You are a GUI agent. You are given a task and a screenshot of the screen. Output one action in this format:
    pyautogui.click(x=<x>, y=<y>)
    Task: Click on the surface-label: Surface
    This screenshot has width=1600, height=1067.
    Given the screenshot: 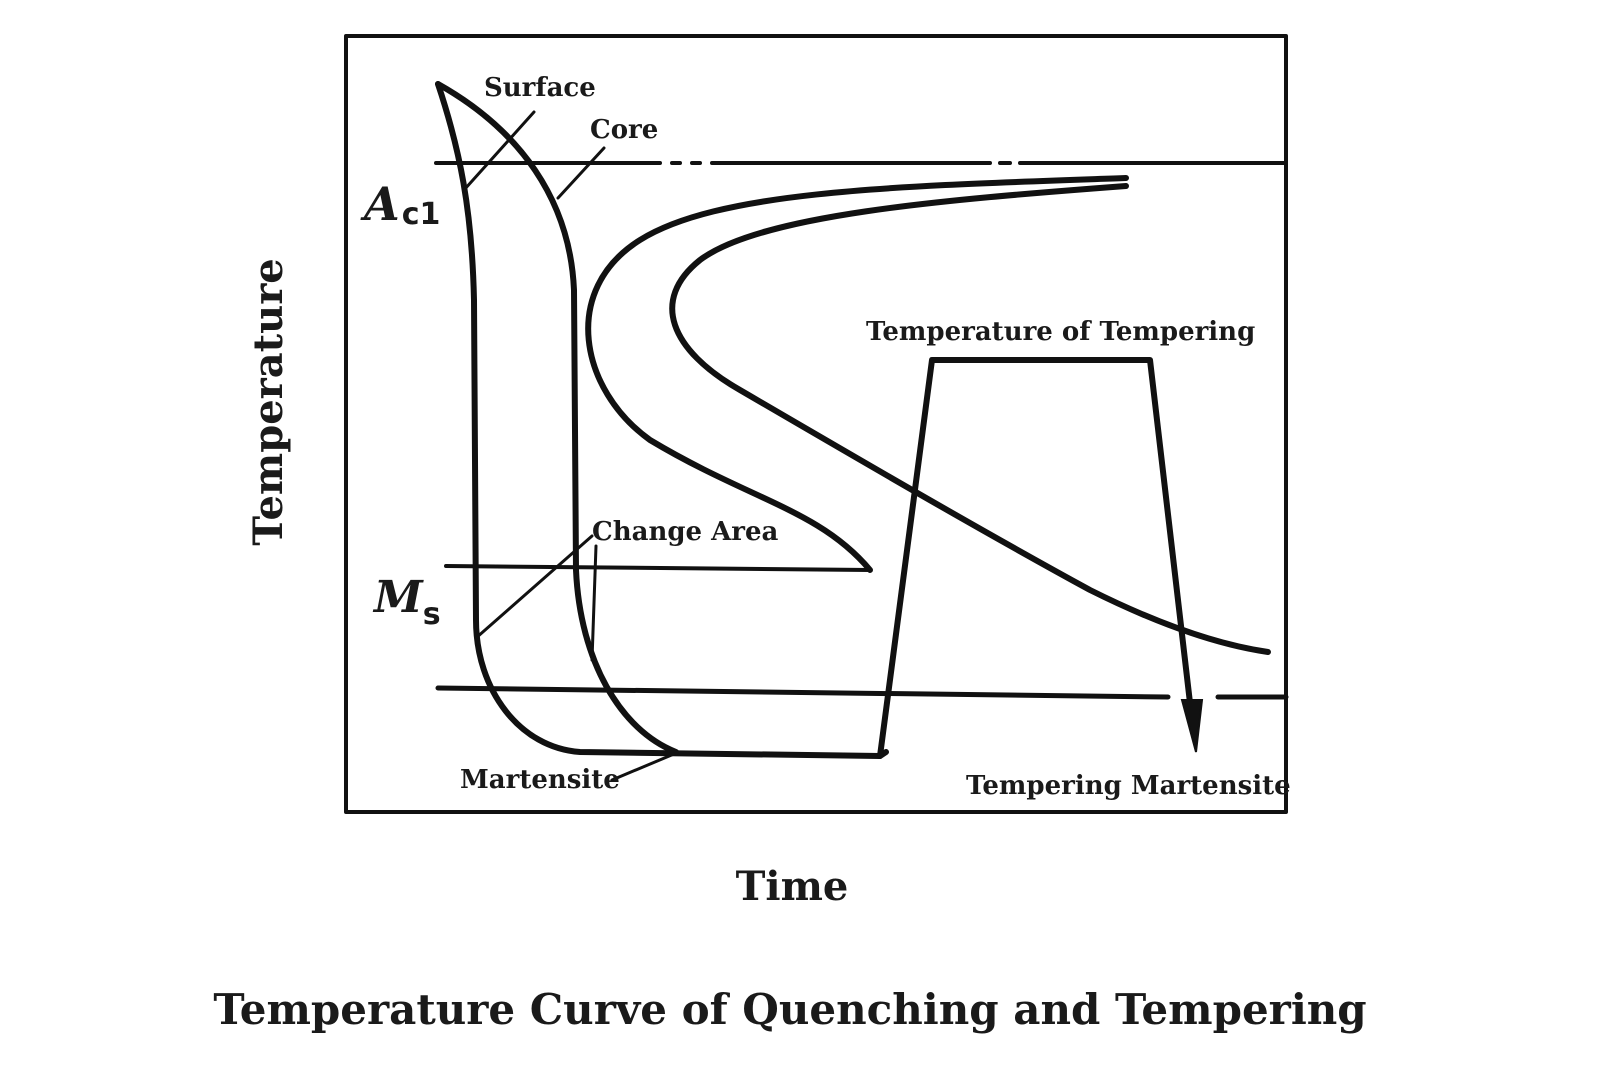 What is the action you would take?
    pyautogui.click(x=540, y=88)
    